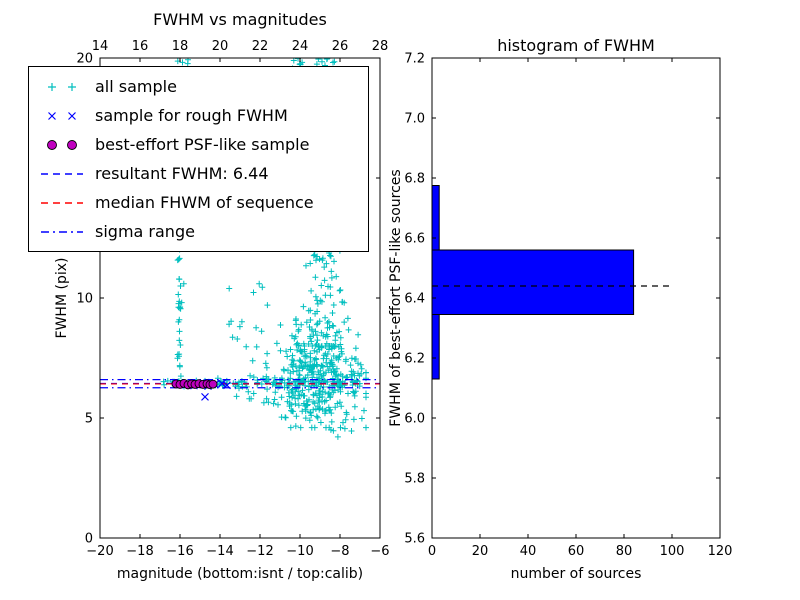 The image size is (800, 600). Describe the element at coordinates (180, 46) in the screenshot. I see `tick-label: 18` at that location.